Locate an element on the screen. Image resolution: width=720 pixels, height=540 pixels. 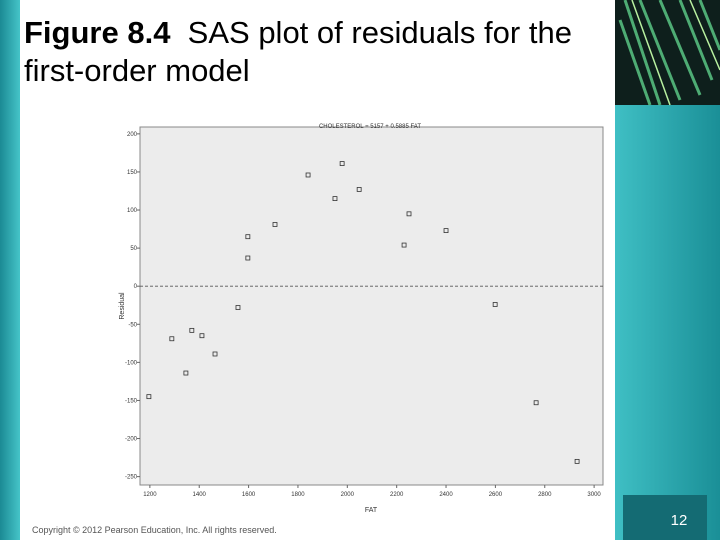
decoration is located at coordinates (667, 53).